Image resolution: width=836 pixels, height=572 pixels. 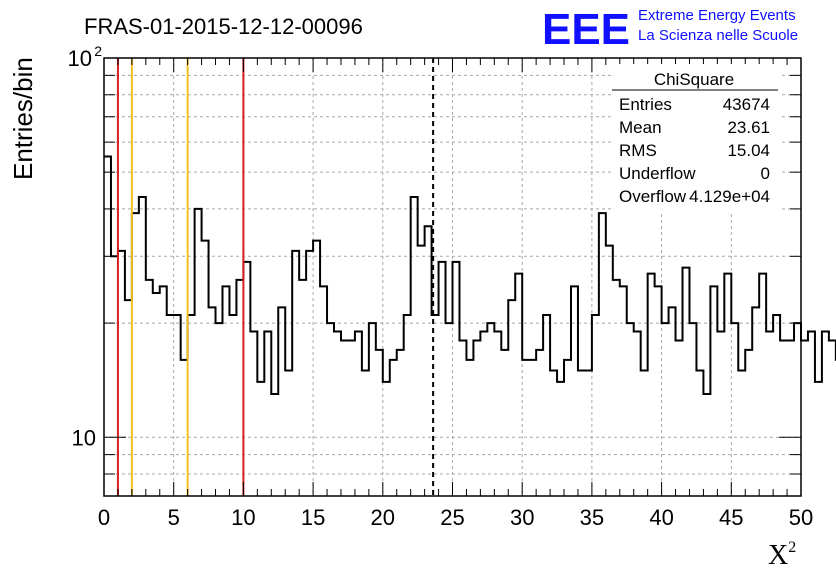 I want to click on x-tick-label: 25, so click(x=452, y=517).